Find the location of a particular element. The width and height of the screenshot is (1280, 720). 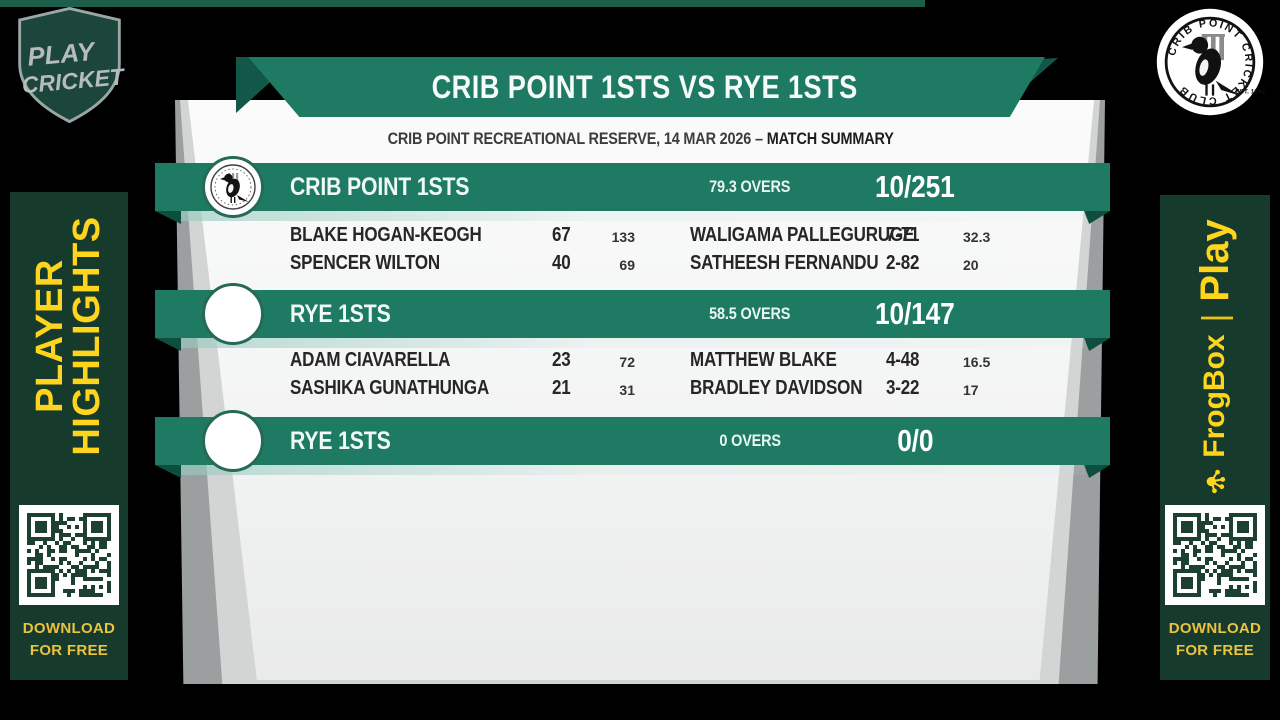

bowler-overs: 32.3 is located at coordinates (977, 237).